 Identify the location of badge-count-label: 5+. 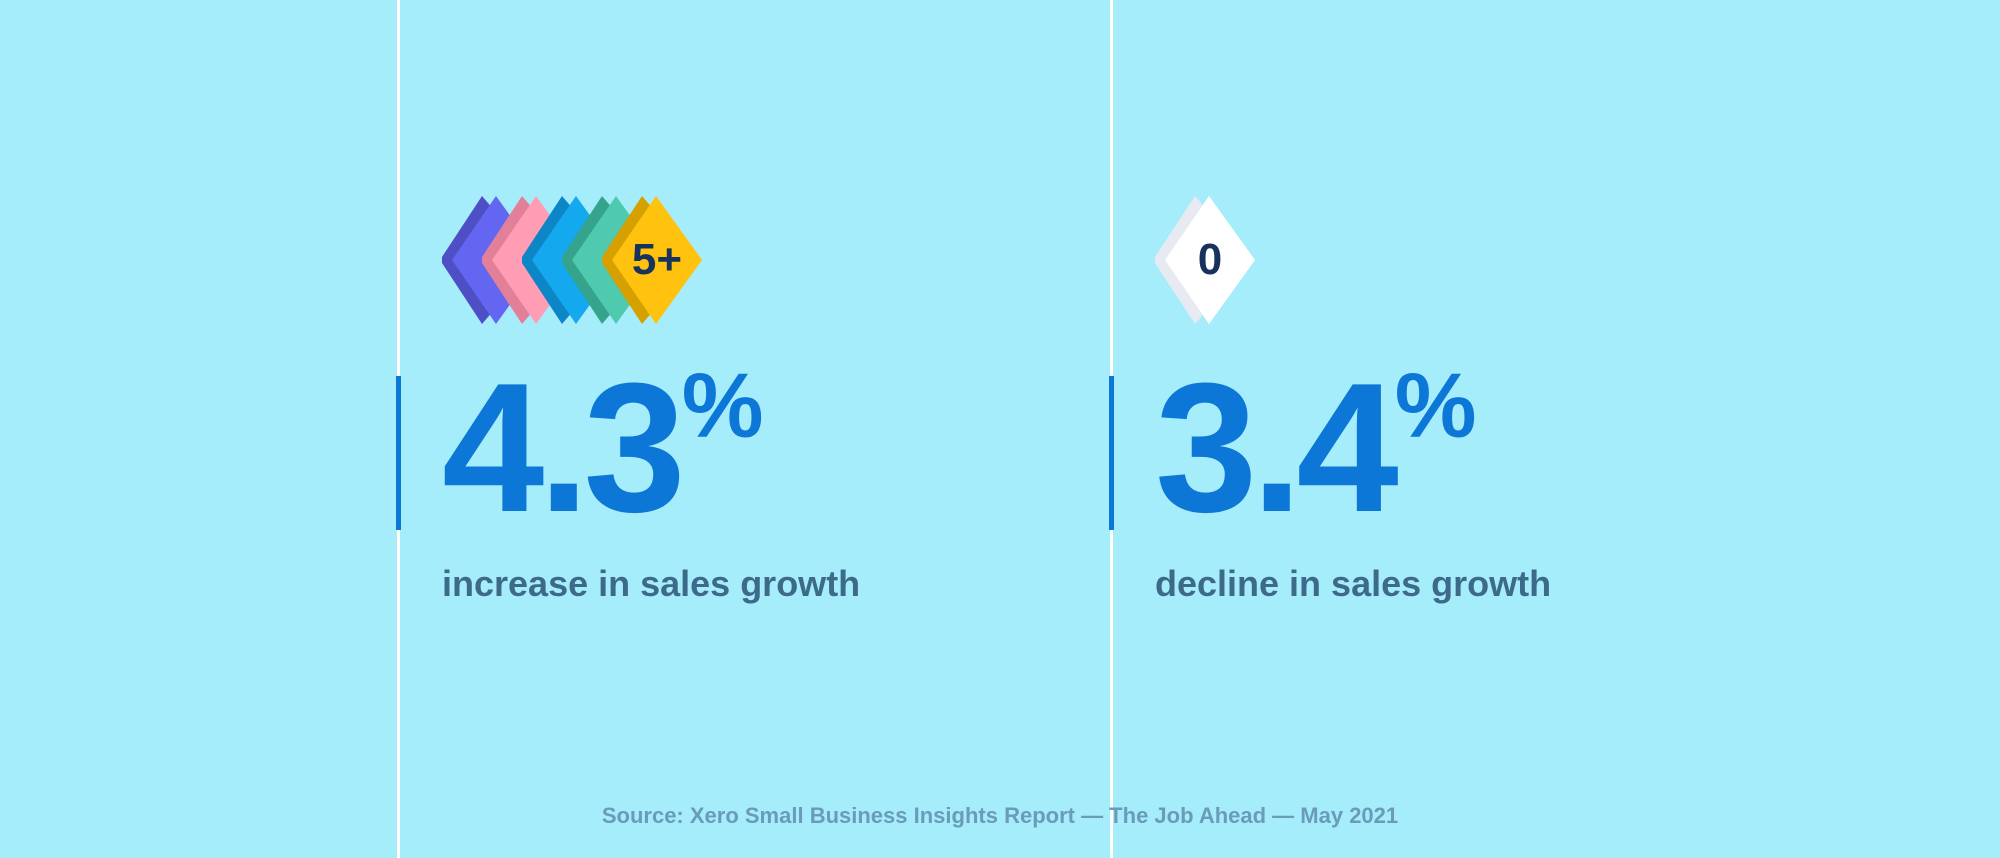
(657, 259).